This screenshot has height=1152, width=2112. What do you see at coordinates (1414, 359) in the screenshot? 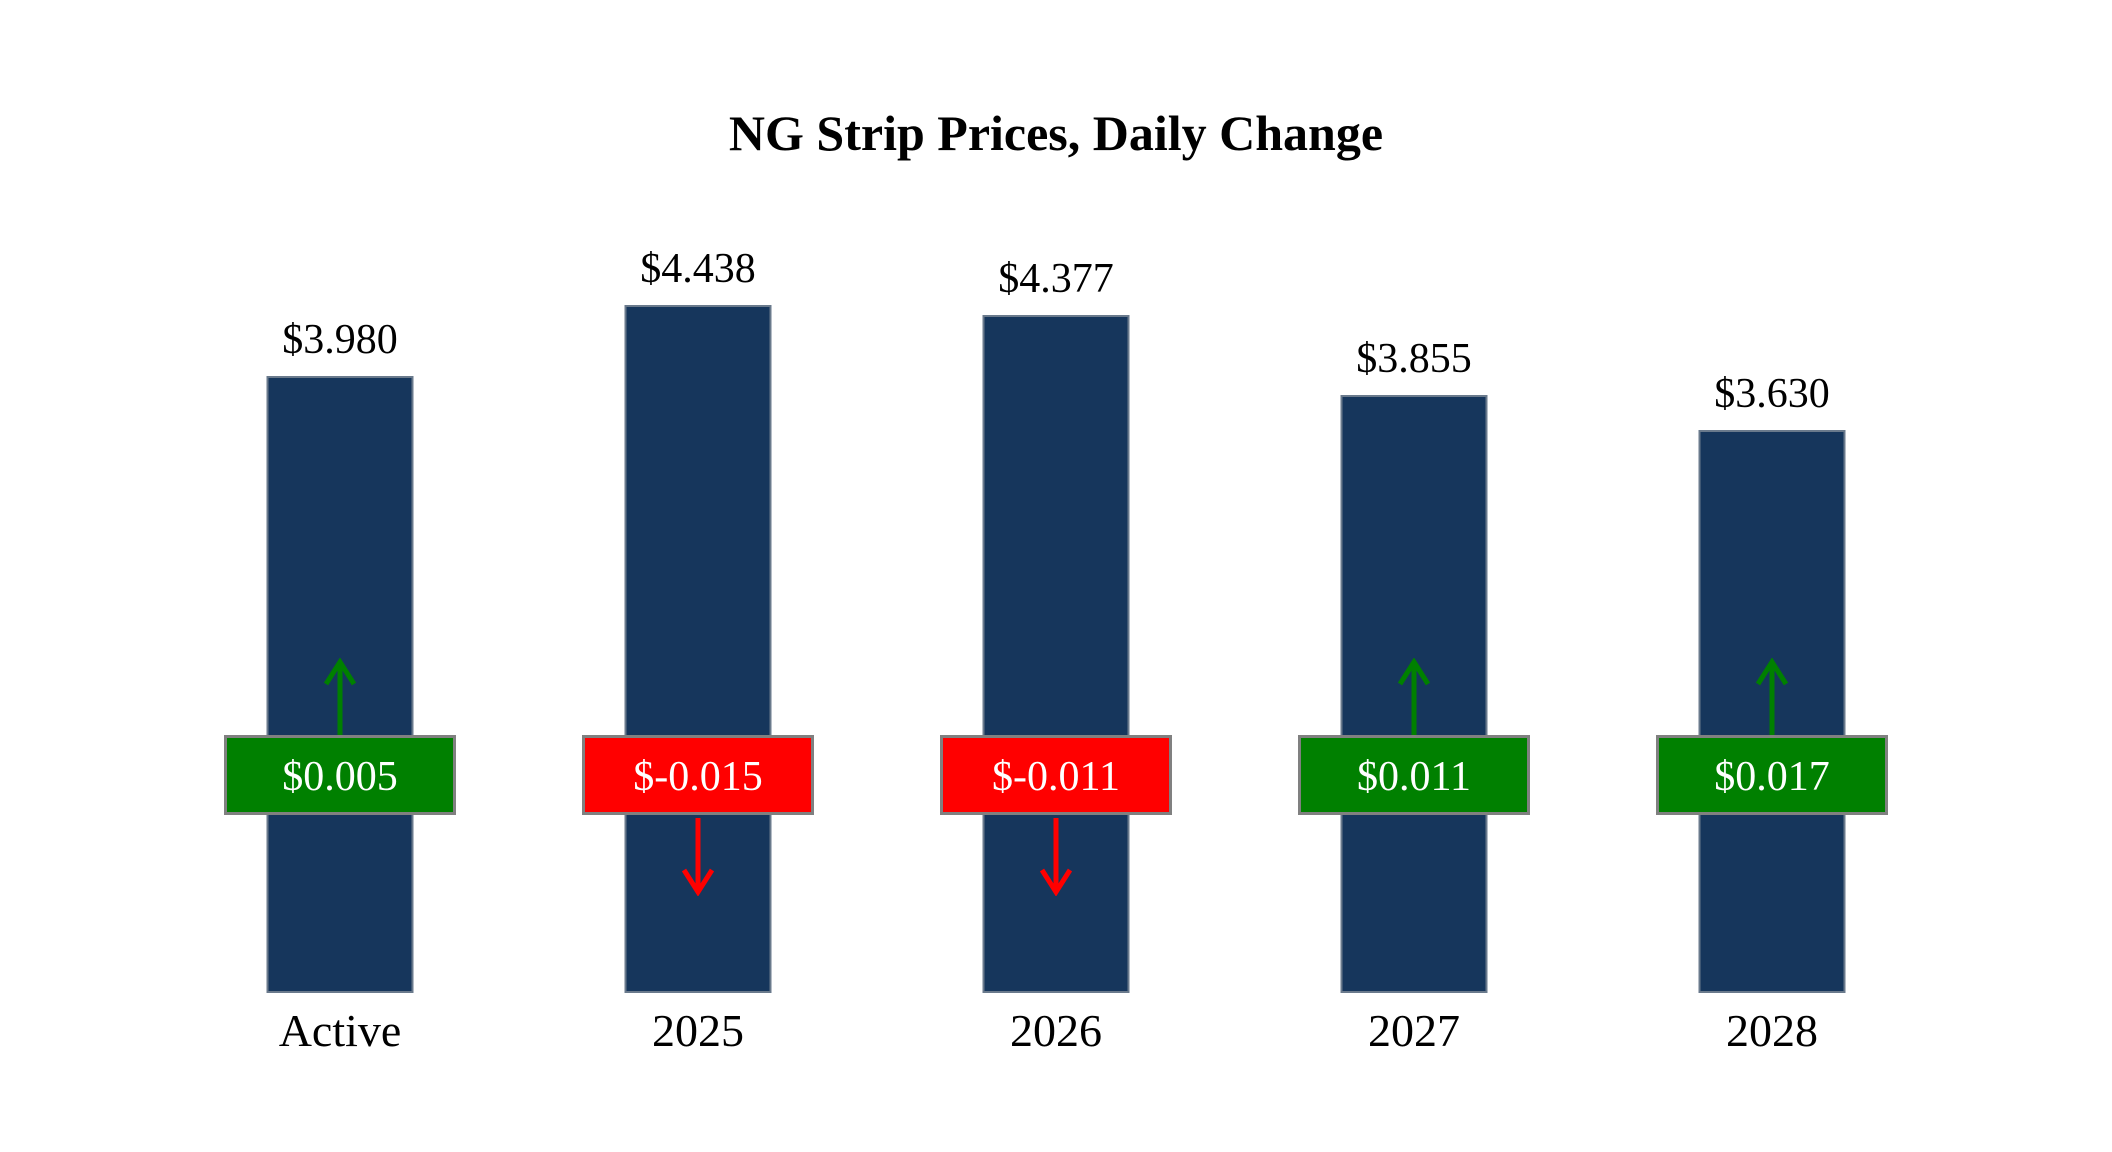
I see `bar-value-label: $3.855` at bounding box center [1414, 359].